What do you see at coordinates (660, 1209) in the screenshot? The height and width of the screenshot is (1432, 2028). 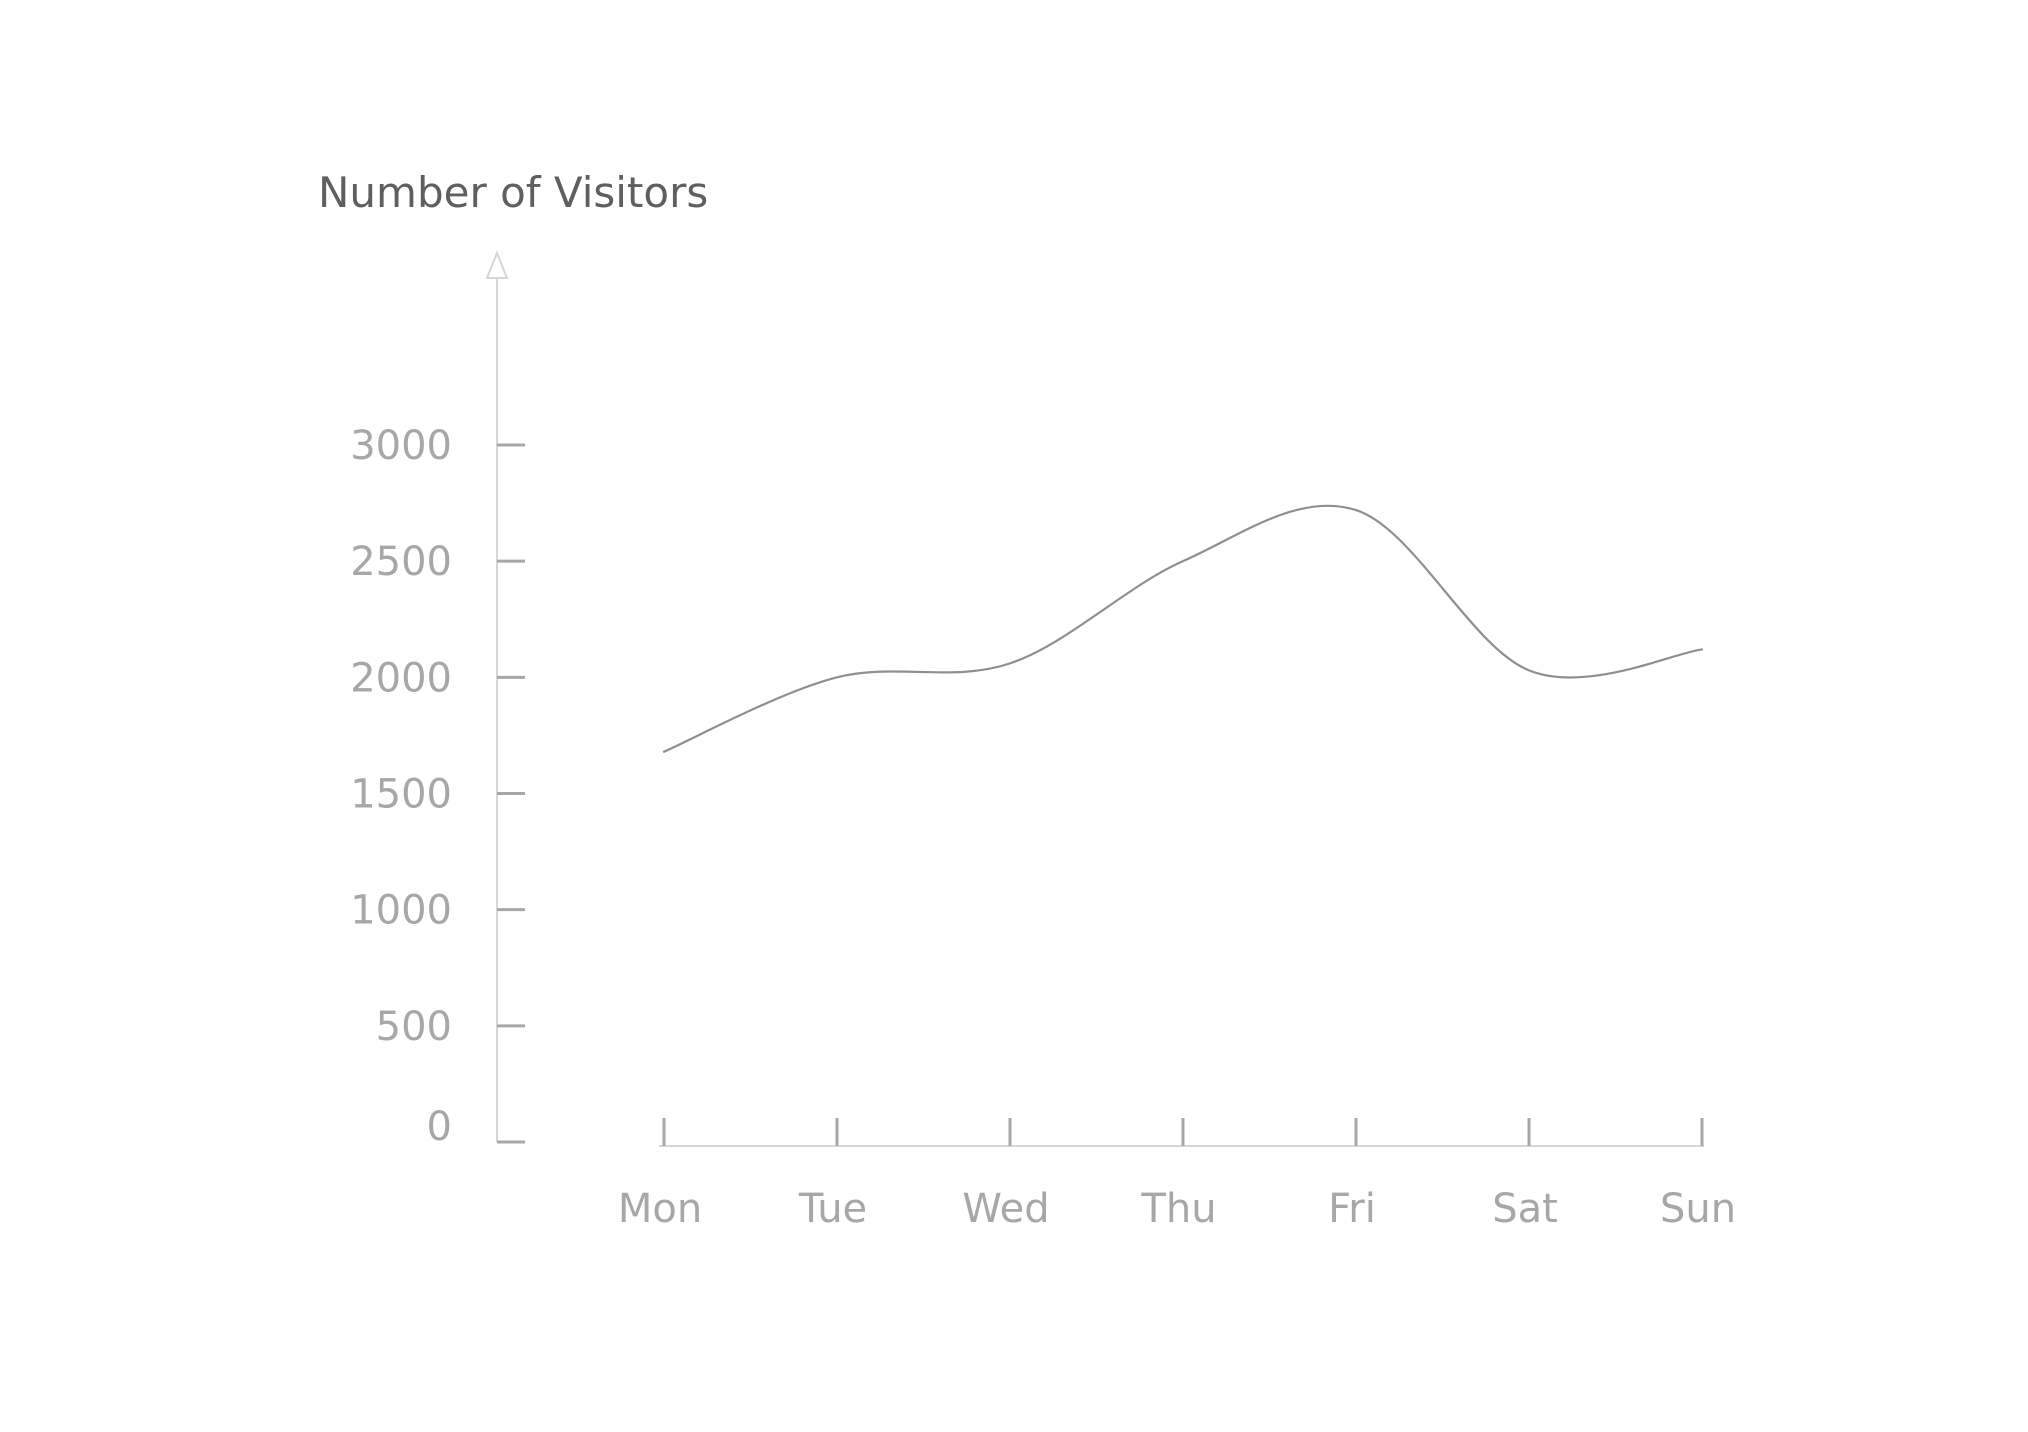 I see `x-tick-label: Mon` at bounding box center [660, 1209].